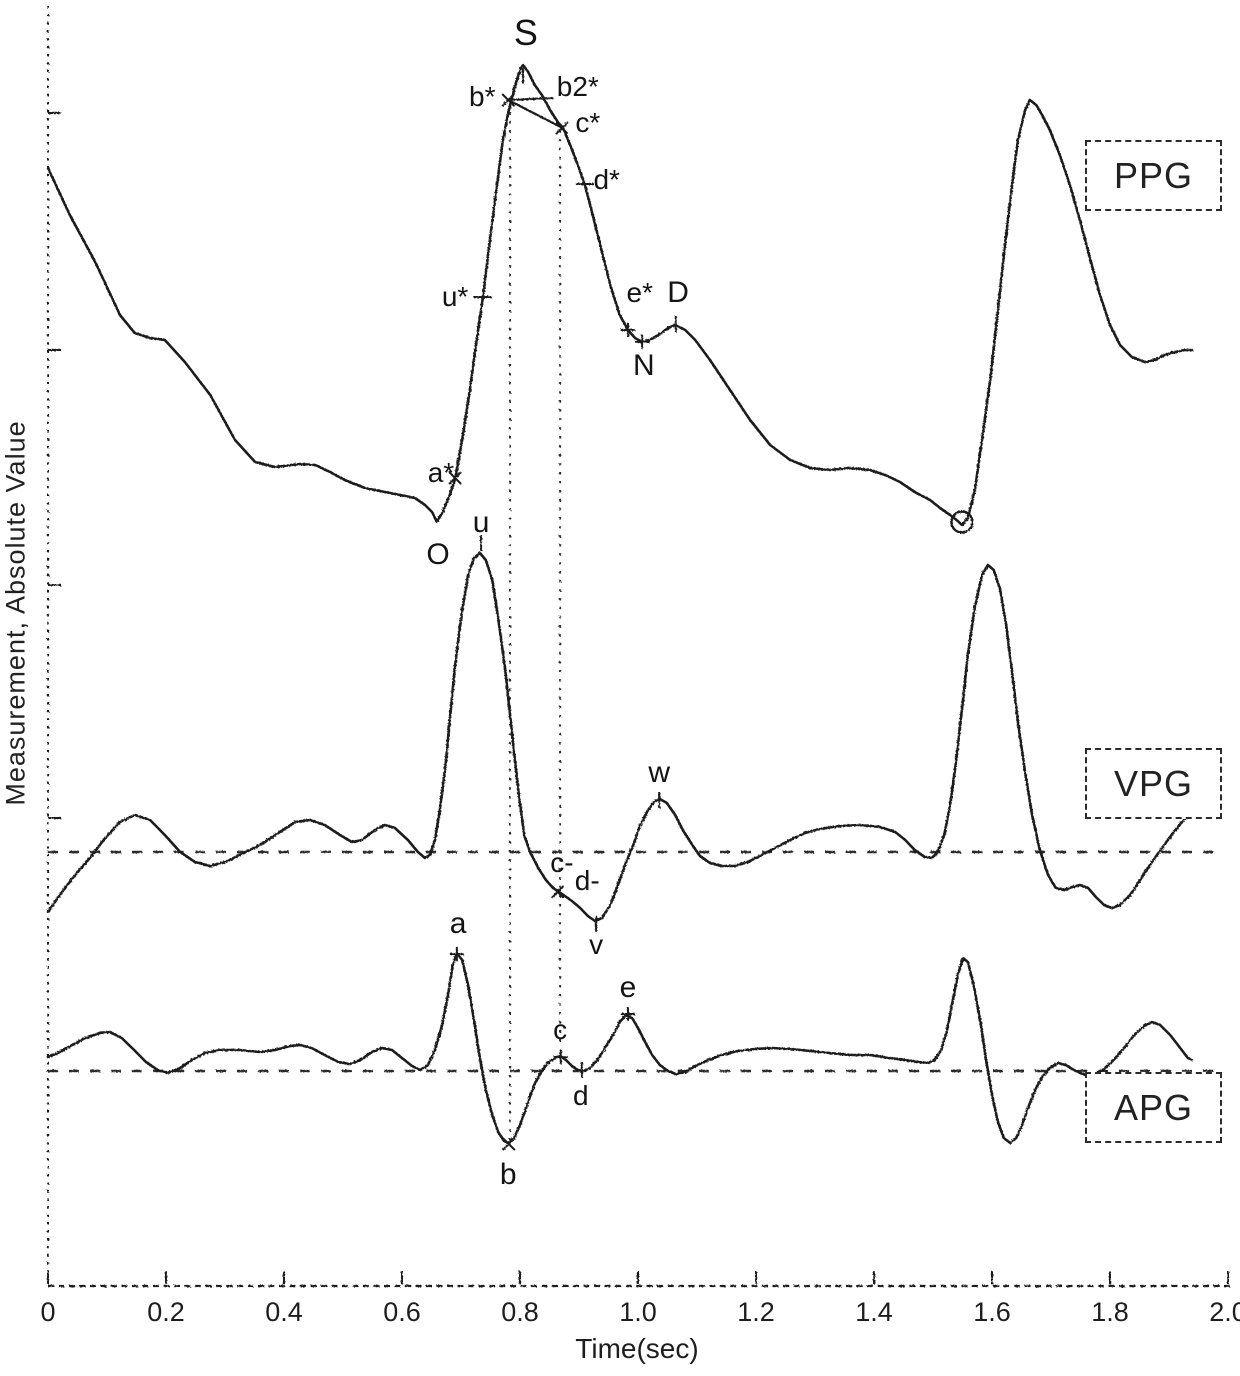  What do you see at coordinates (606, 179) in the screenshot?
I see `annotation-dstar: d*` at bounding box center [606, 179].